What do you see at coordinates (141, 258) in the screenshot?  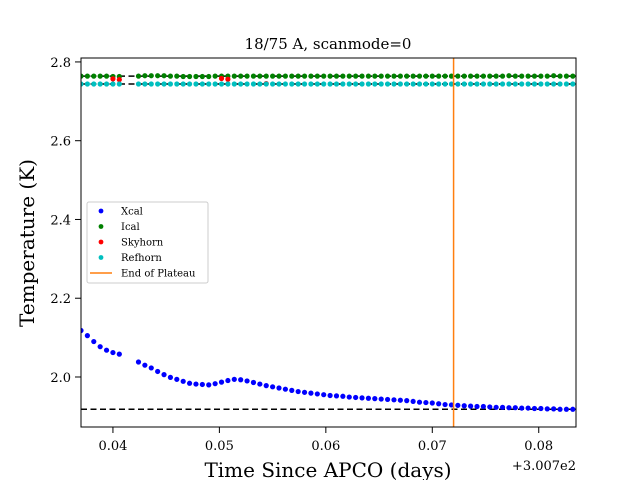 I see `legend-label: Refhorn` at bounding box center [141, 258].